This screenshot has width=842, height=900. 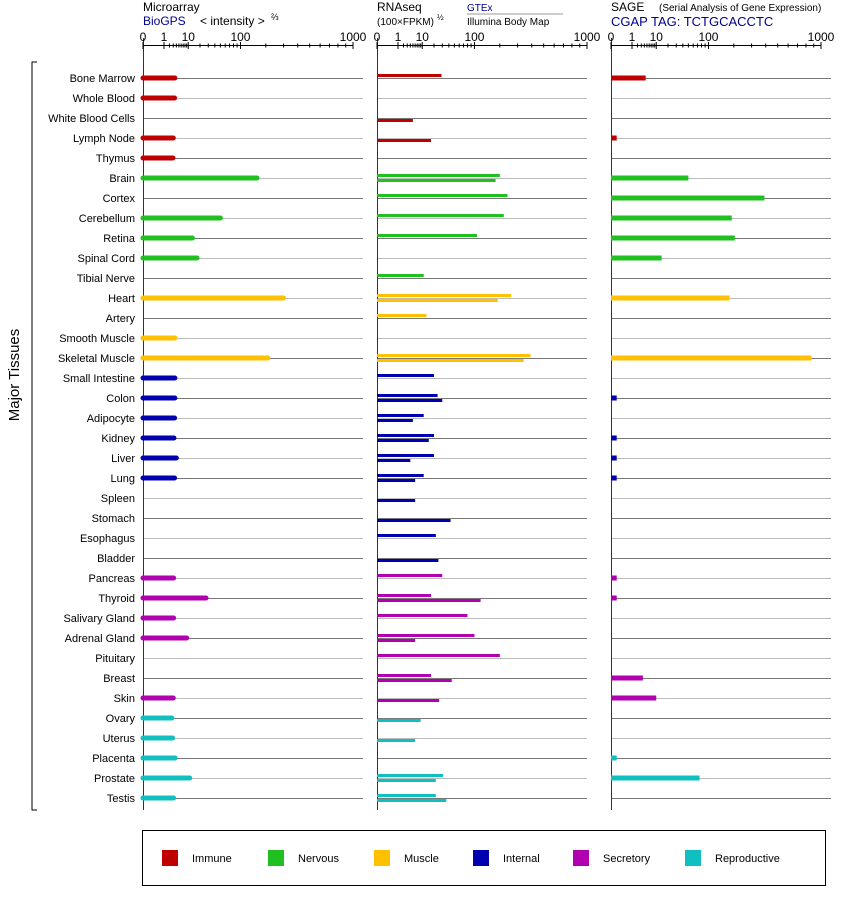 I want to click on row-label-white-blood-cells: White Blood Cells, so click(x=91, y=119).